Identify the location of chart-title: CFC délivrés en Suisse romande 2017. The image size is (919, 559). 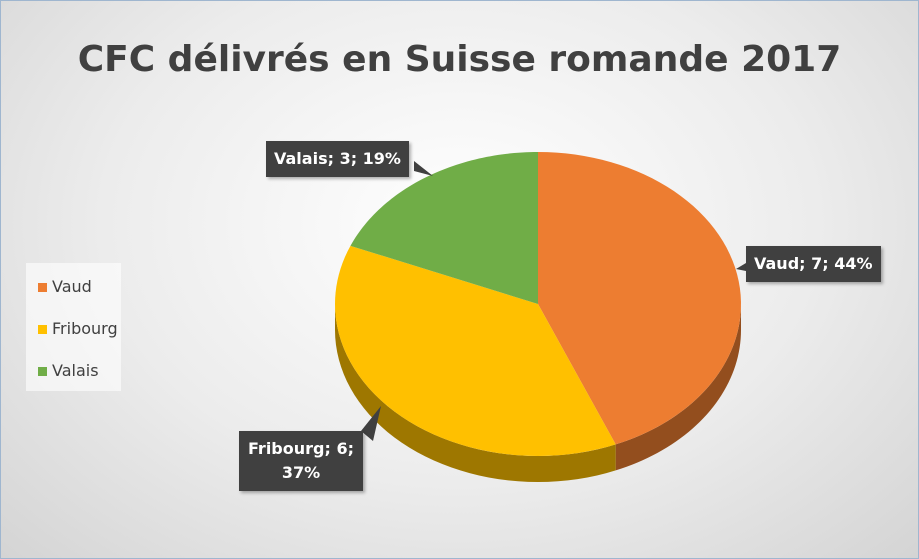
(459, 59).